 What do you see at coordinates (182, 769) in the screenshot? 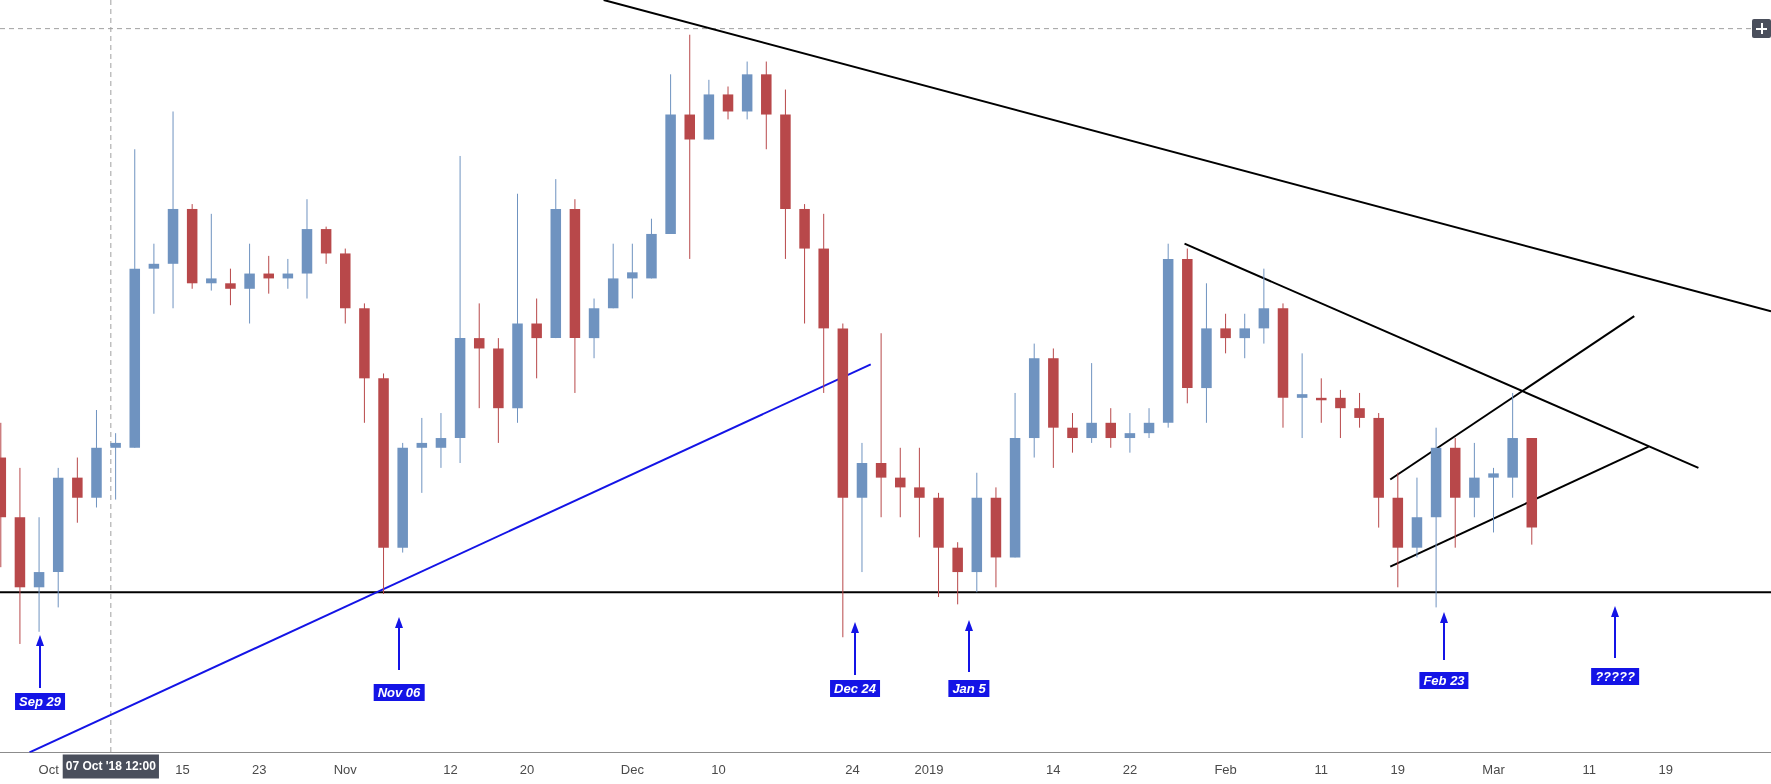
I see `x-tick-label: 15` at bounding box center [182, 769].